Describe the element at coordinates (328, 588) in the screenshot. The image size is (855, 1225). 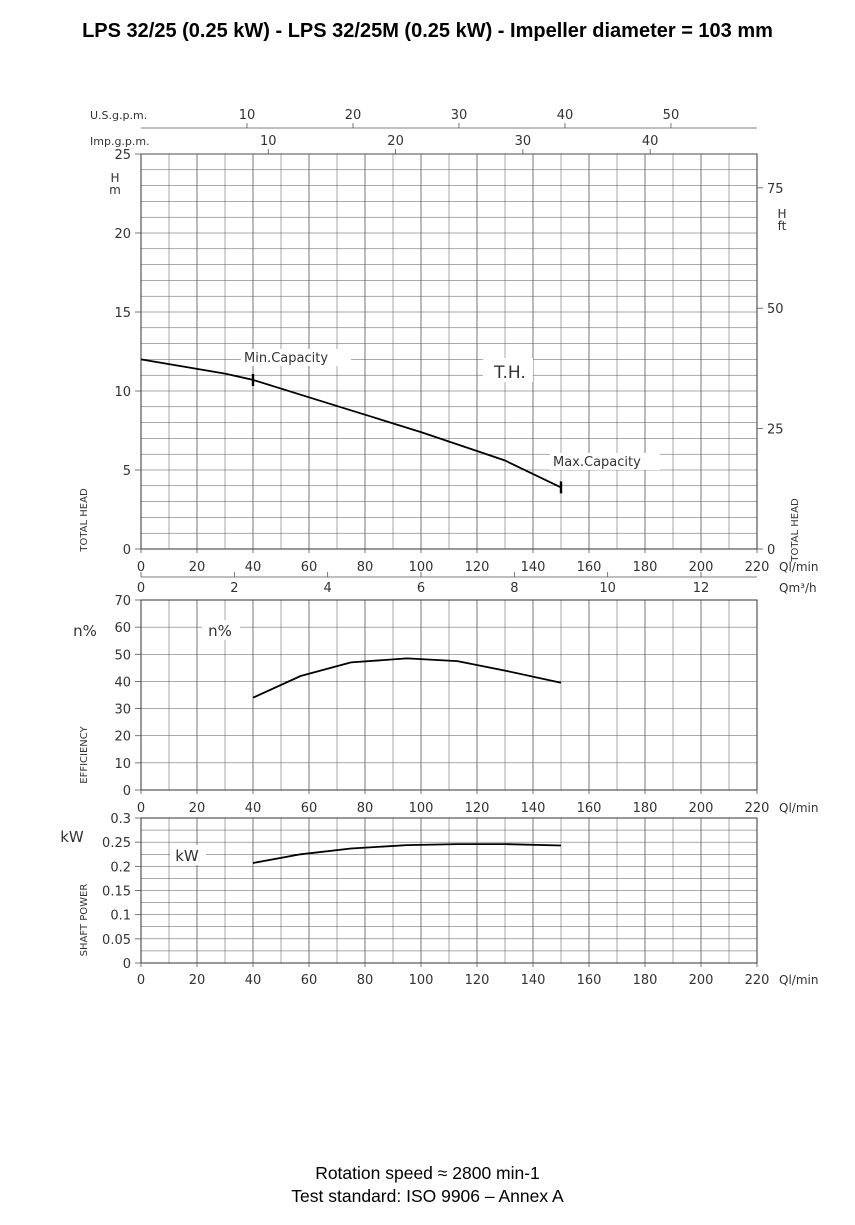
I see `bottom-axis2-tick-label: 4` at that location.